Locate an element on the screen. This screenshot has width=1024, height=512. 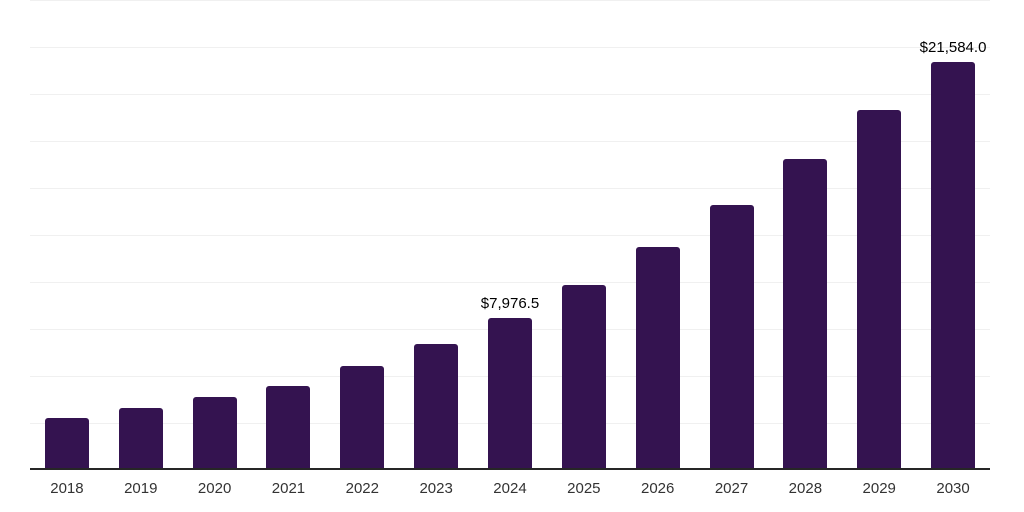
bar-2020 is located at coordinates (214, 432).